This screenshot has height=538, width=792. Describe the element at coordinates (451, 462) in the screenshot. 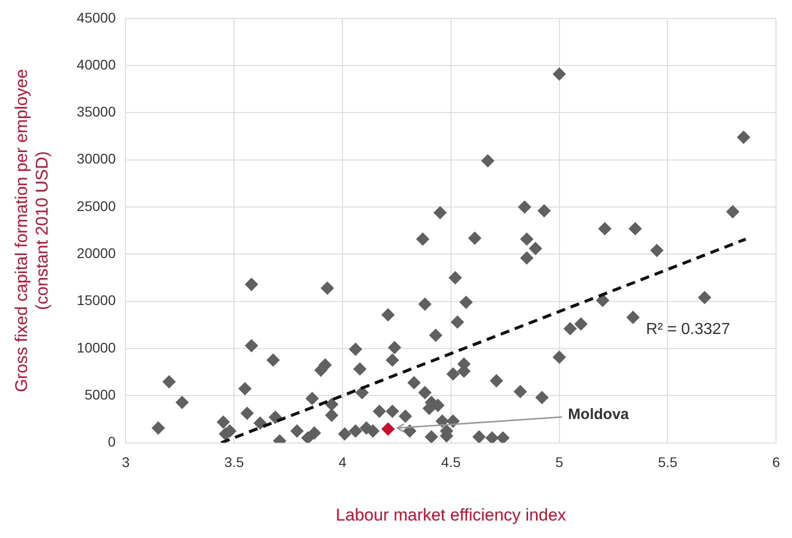

I see `x-tick-label: 4.5` at that location.